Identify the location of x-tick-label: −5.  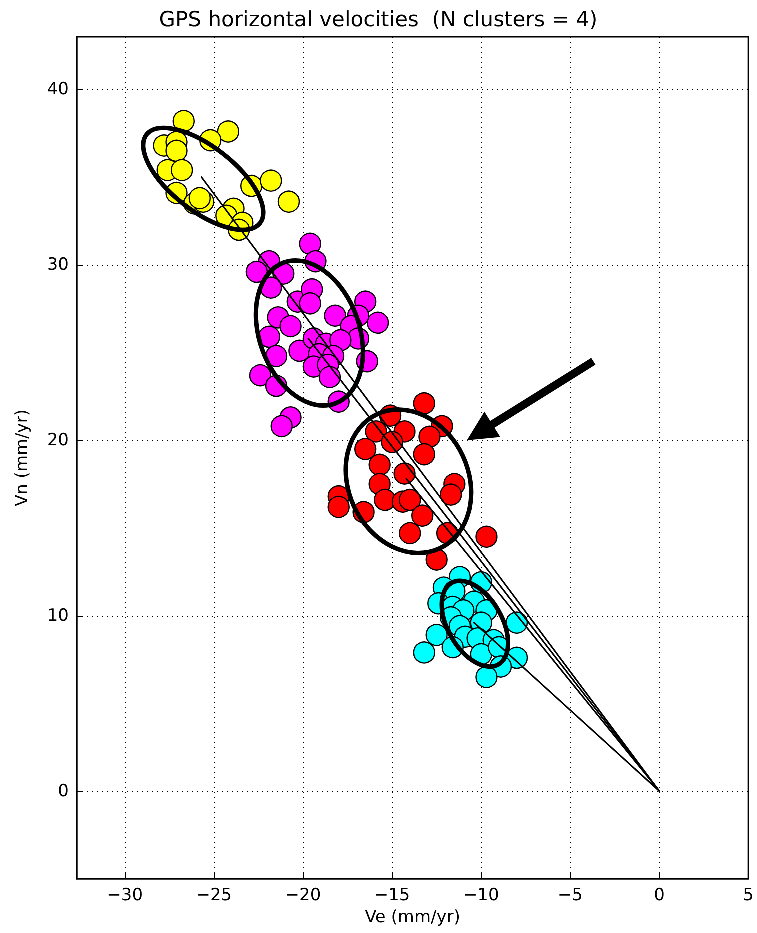
(570, 896).